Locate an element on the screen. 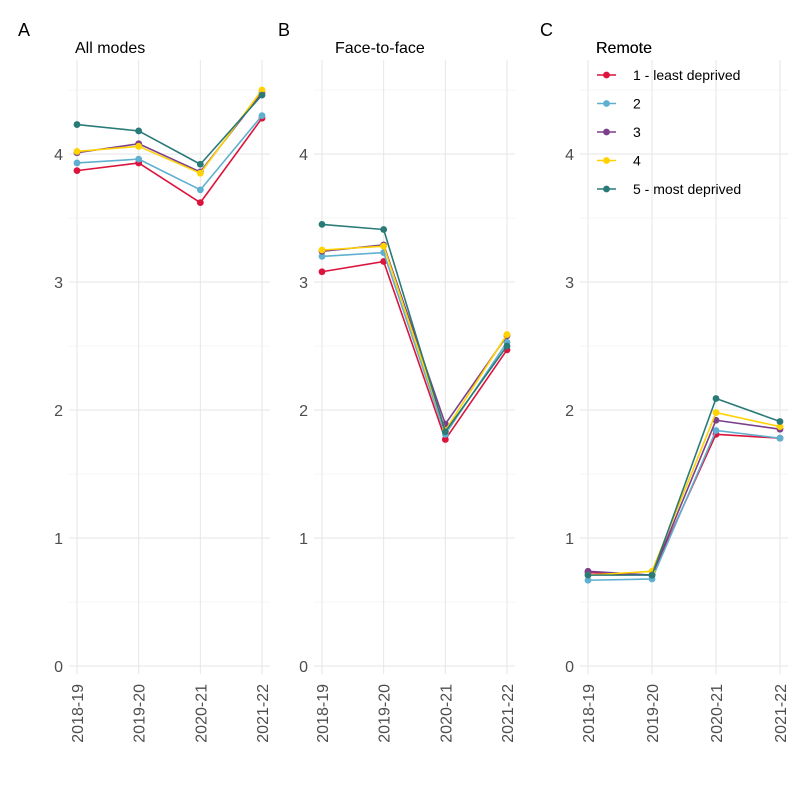 This screenshot has height=800, width=800. legend-label: 2 is located at coordinates (637, 104).